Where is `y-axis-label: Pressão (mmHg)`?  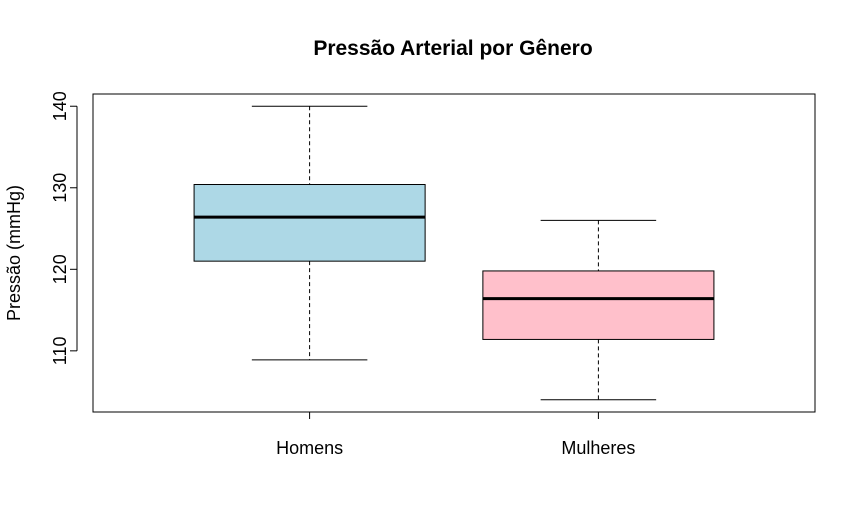
y-axis-label: Pressão (mmHg) is located at coordinates (14, 253).